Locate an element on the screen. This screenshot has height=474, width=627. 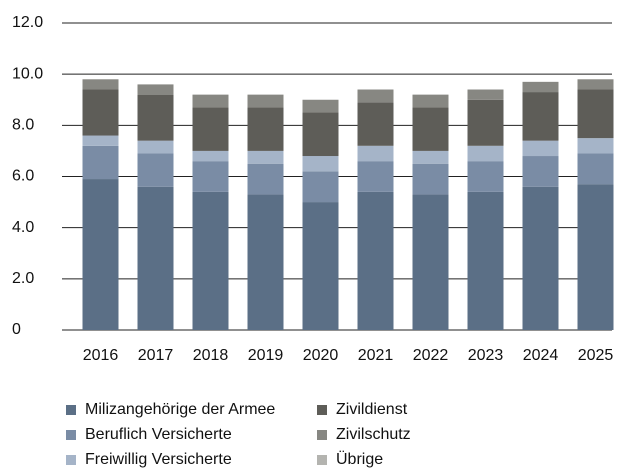
y-tick-label: 10.0 is located at coordinates (27, 73).